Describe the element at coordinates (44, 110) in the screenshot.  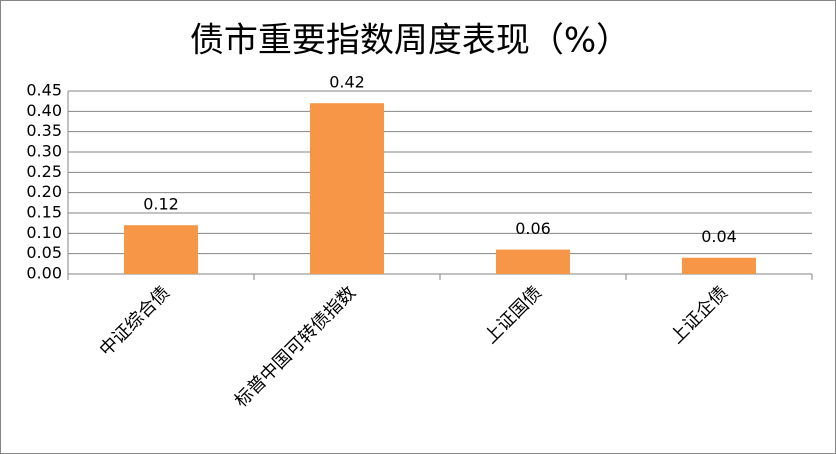
I see `y-tick-label: 0.40` at that location.